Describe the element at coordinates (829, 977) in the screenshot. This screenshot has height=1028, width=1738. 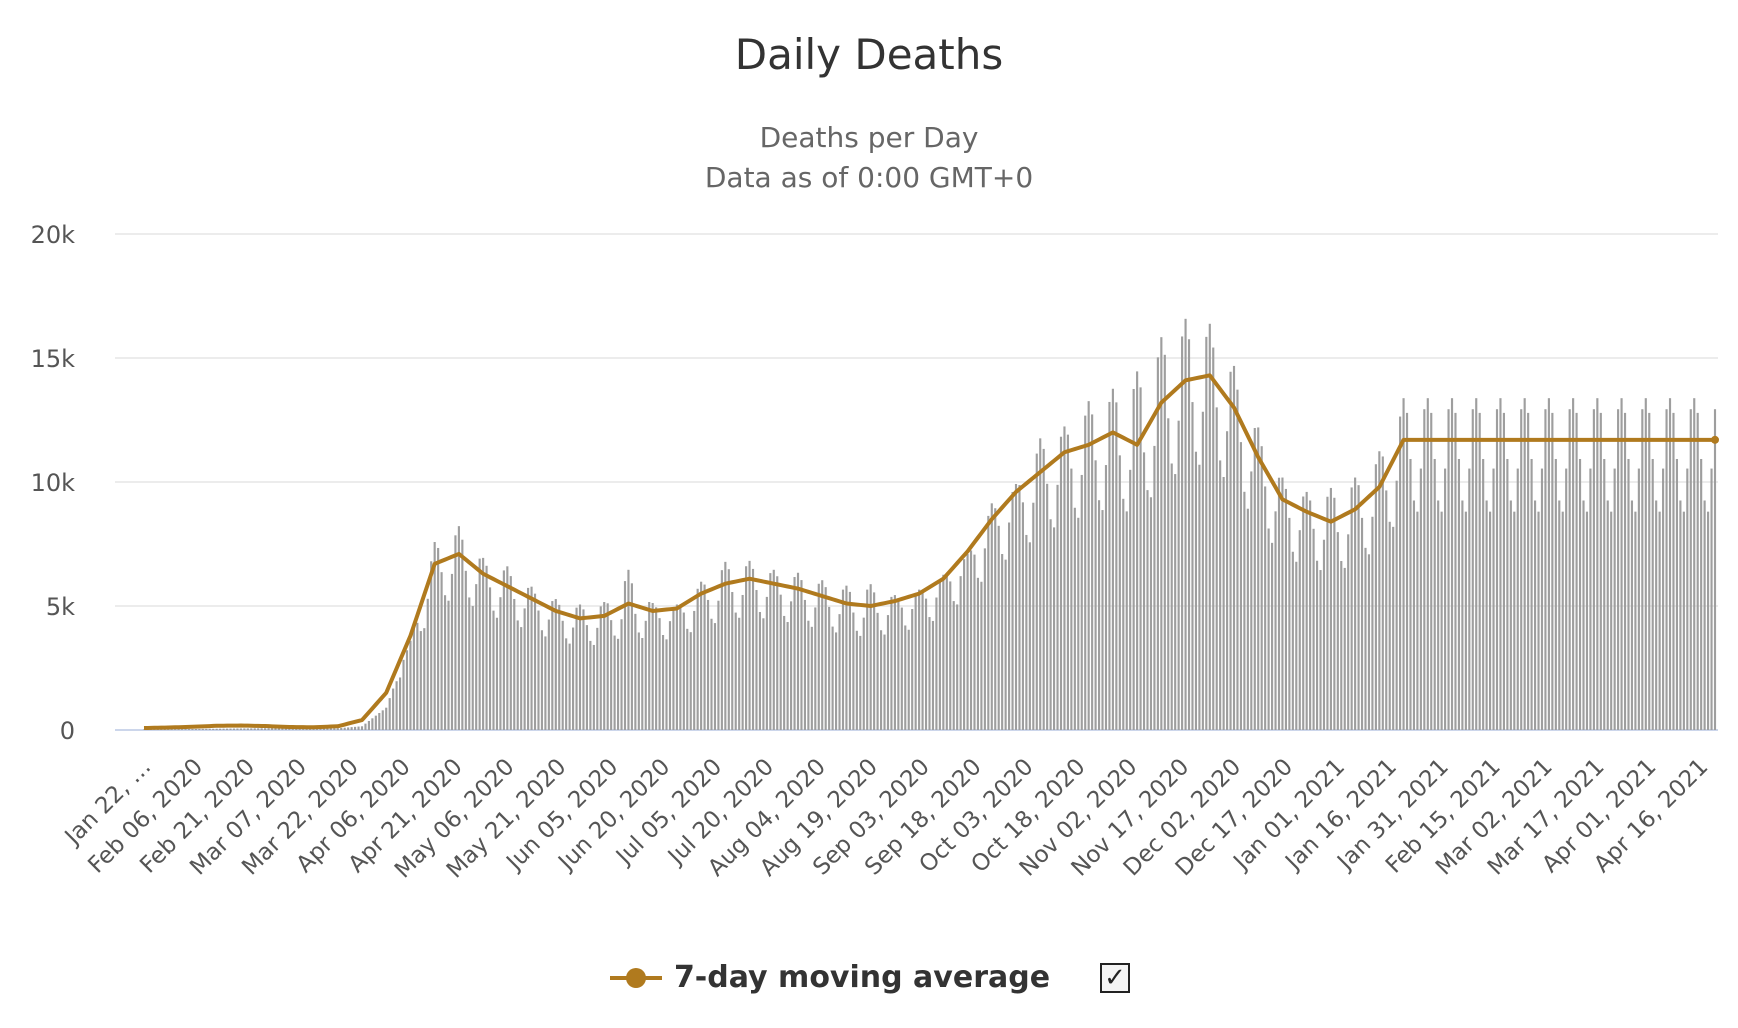
I see `legend-item-moving-average: 7-day moving average` at that location.